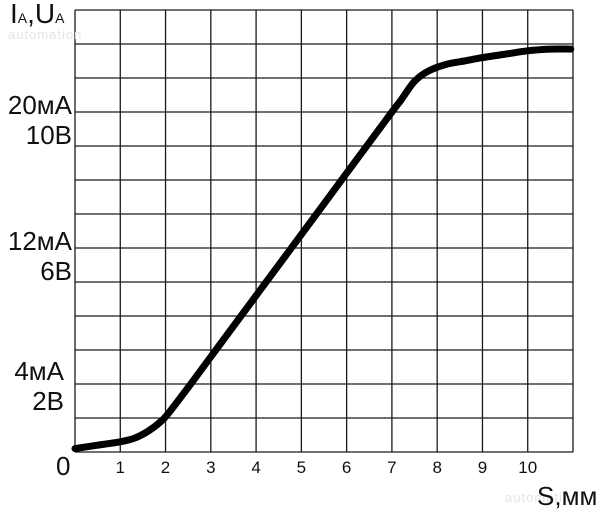 This screenshot has height=512, width=600. I want to click on origin-label: 0, so click(63, 466).